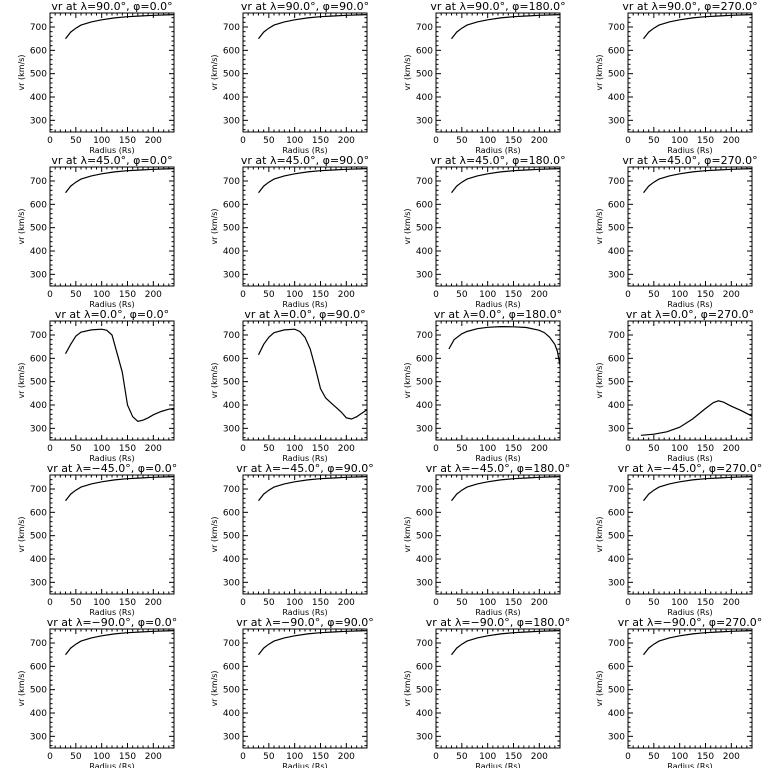  I want to click on chart-title: vr at λ=0.0°, φ=180.0°, so click(498, 314).